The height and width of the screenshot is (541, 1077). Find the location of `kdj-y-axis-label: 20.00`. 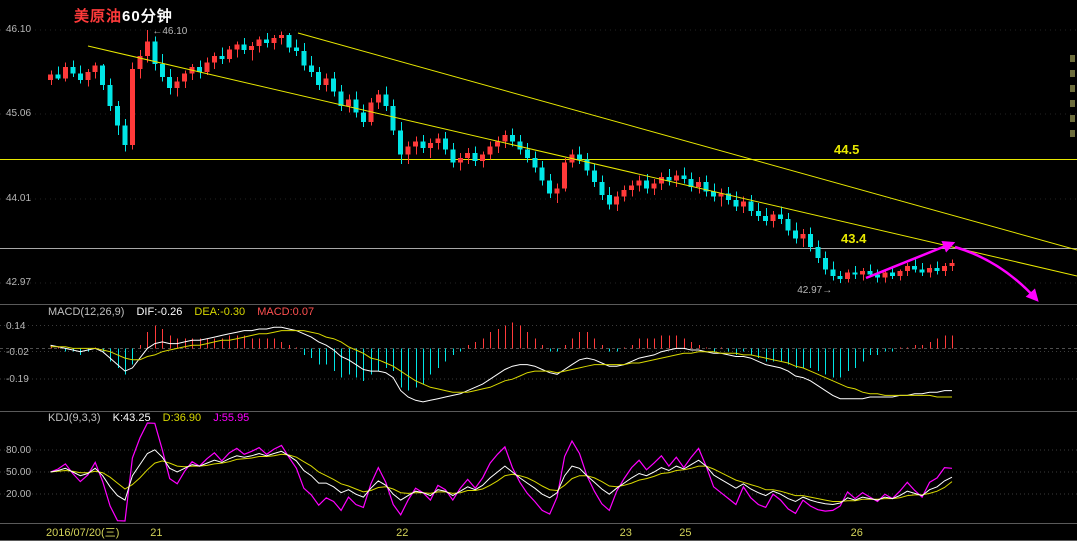

kdj-y-axis-label: 20.00 is located at coordinates (19, 495).